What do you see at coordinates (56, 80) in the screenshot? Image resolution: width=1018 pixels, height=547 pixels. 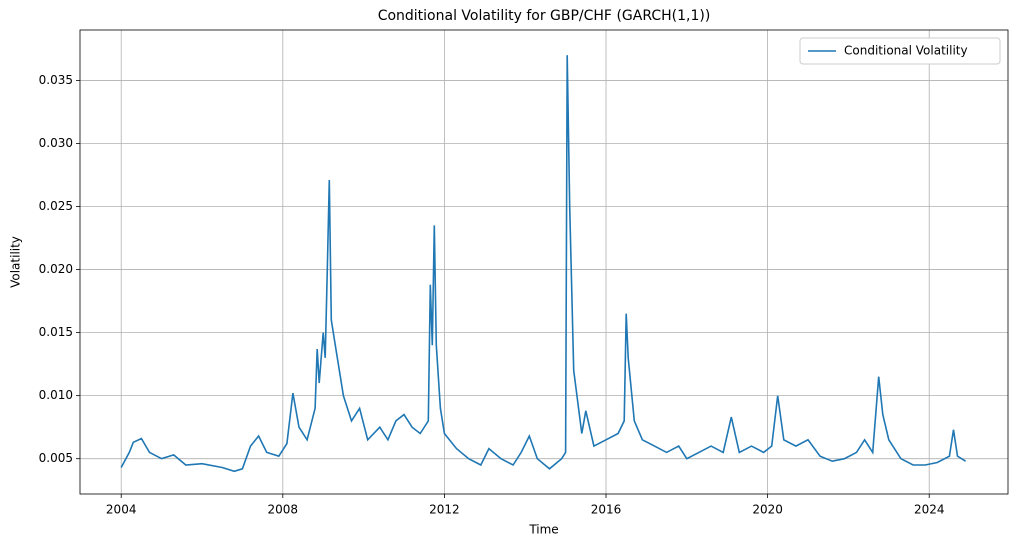 I see `y-tick-label: 0.035` at bounding box center [56, 80].